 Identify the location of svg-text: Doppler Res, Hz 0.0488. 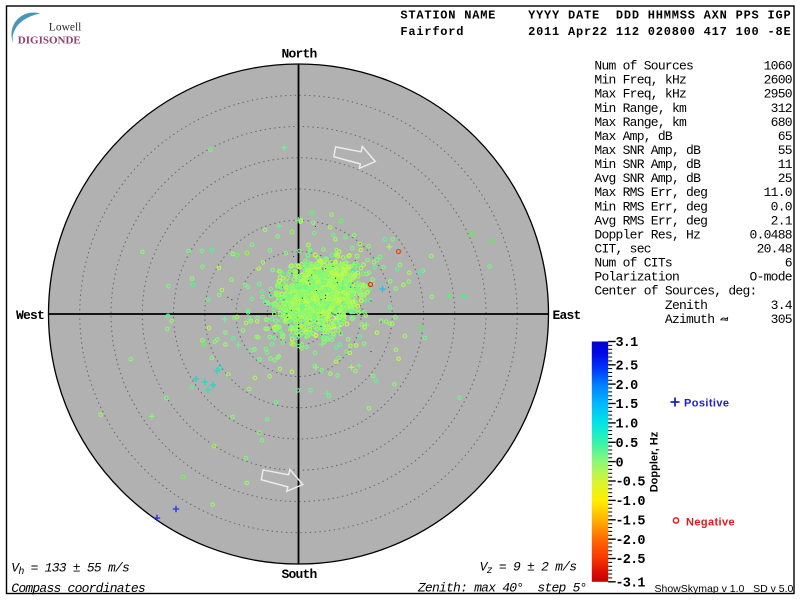
(692, 234).